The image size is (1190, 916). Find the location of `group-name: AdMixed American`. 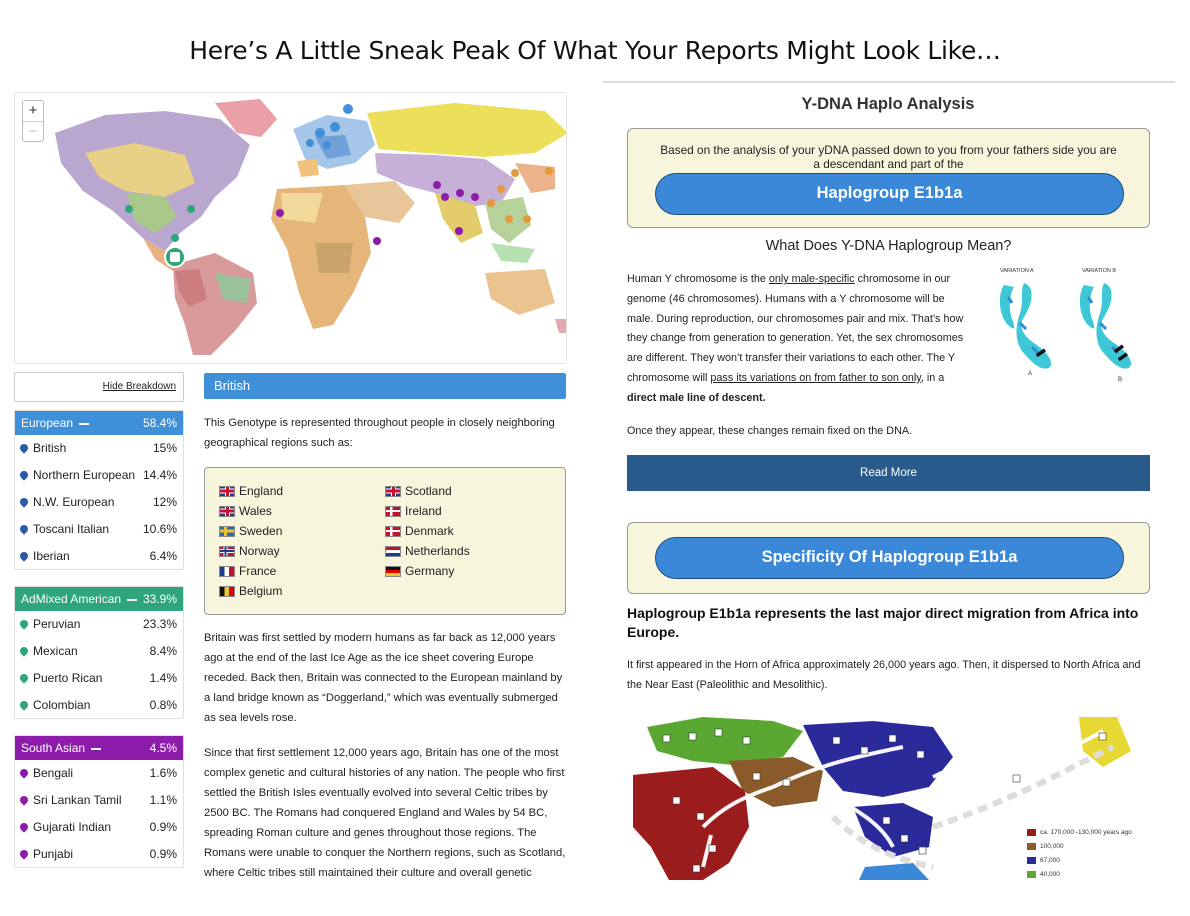

group-name: AdMixed American is located at coordinates (71, 599).